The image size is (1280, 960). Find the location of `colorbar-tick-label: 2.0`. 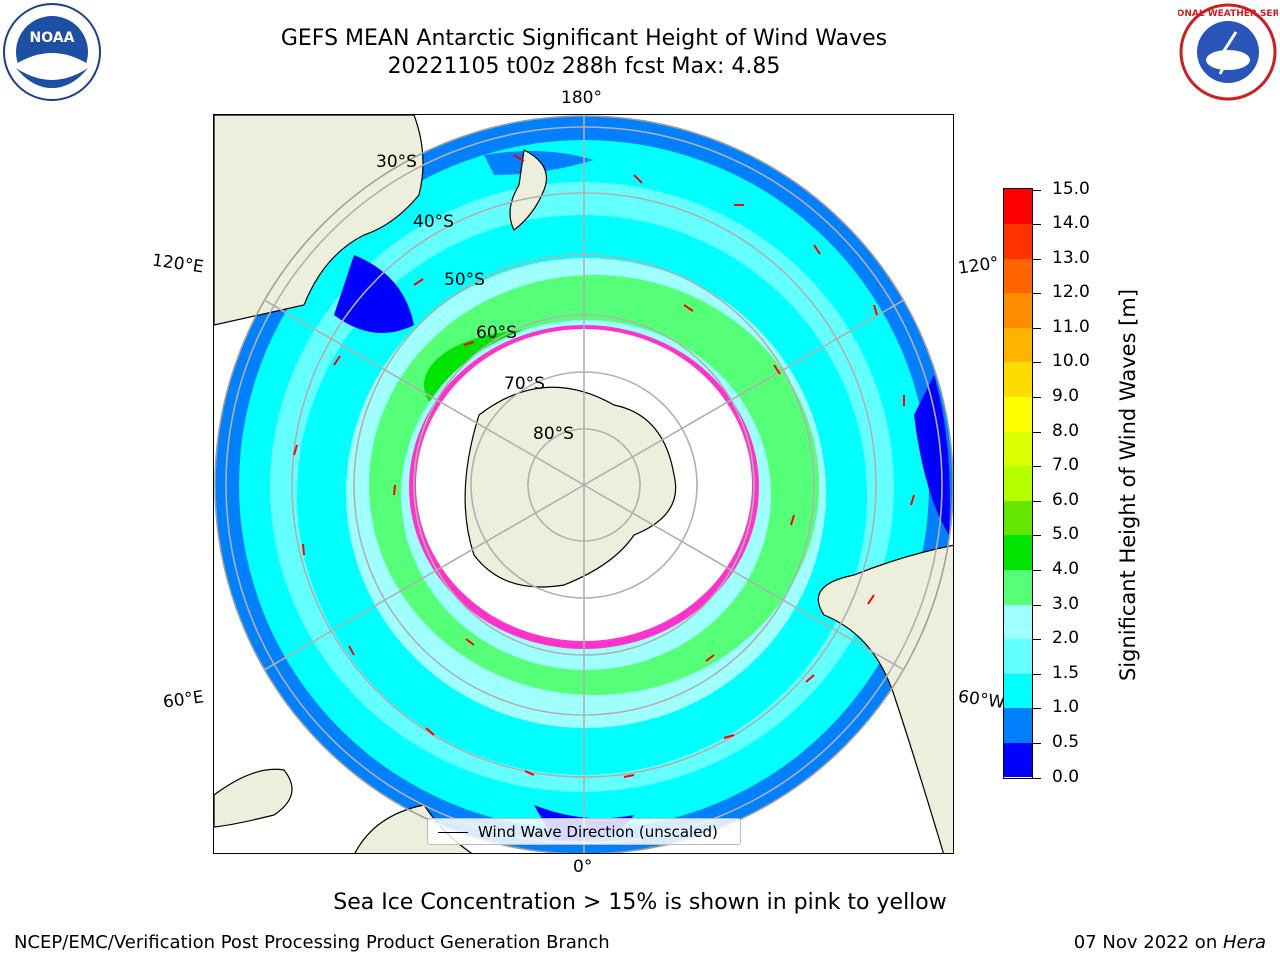

colorbar-tick-label: 2.0 is located at coordinates (1066, 638).